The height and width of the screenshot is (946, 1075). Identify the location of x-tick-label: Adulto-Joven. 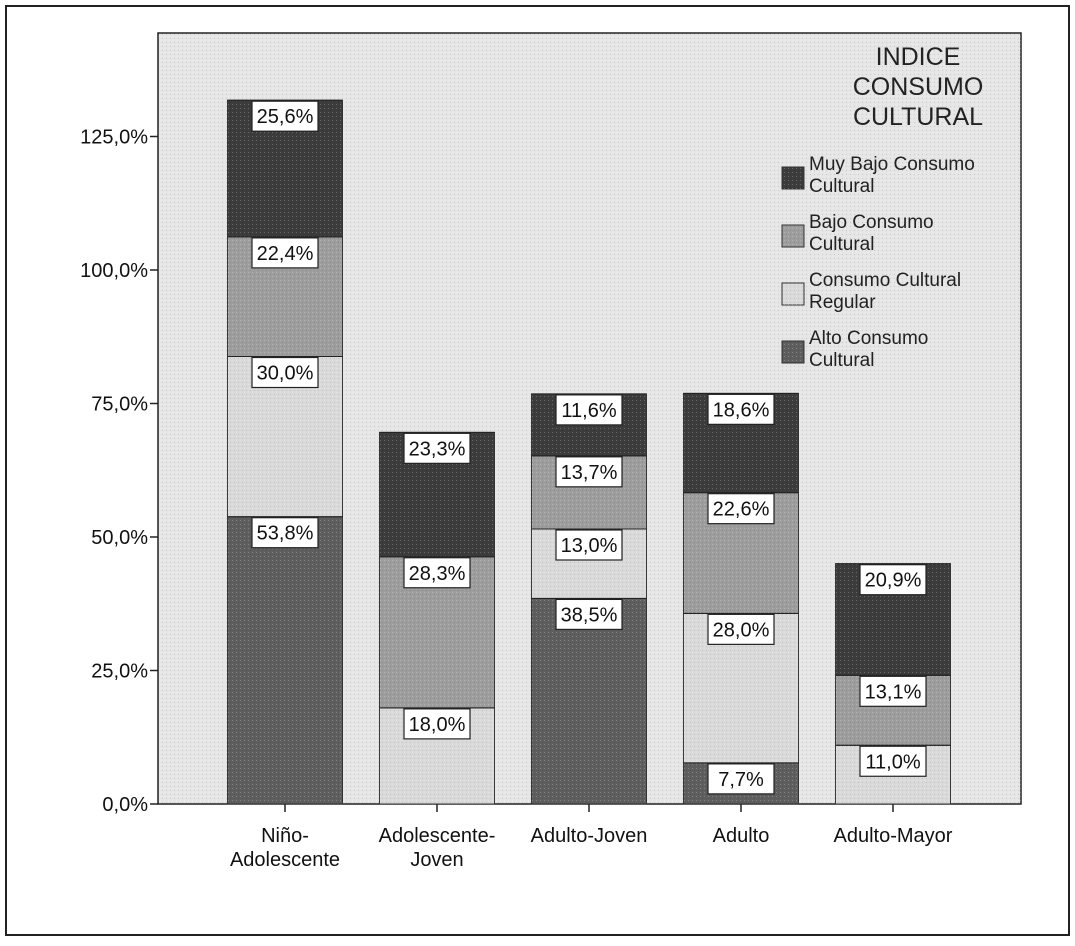
(589, 836).